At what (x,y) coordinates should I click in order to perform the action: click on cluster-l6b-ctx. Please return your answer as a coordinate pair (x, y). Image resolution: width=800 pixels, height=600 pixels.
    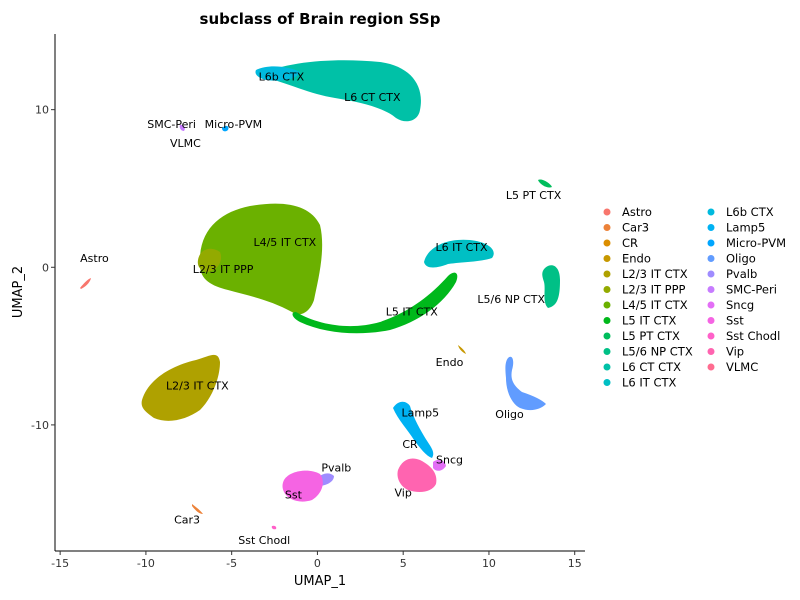
    Looking at the image, I should click on (277, 73).